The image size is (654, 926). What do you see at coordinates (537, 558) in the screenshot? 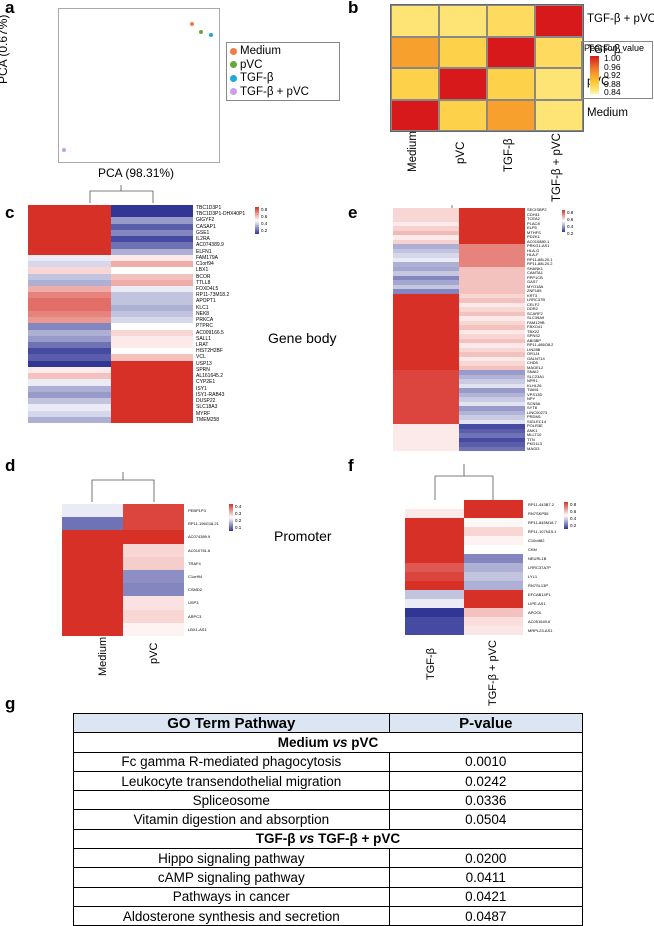
I see `heatmap-f-gene-label: NEURL1B` at bounding box center [537, 558].